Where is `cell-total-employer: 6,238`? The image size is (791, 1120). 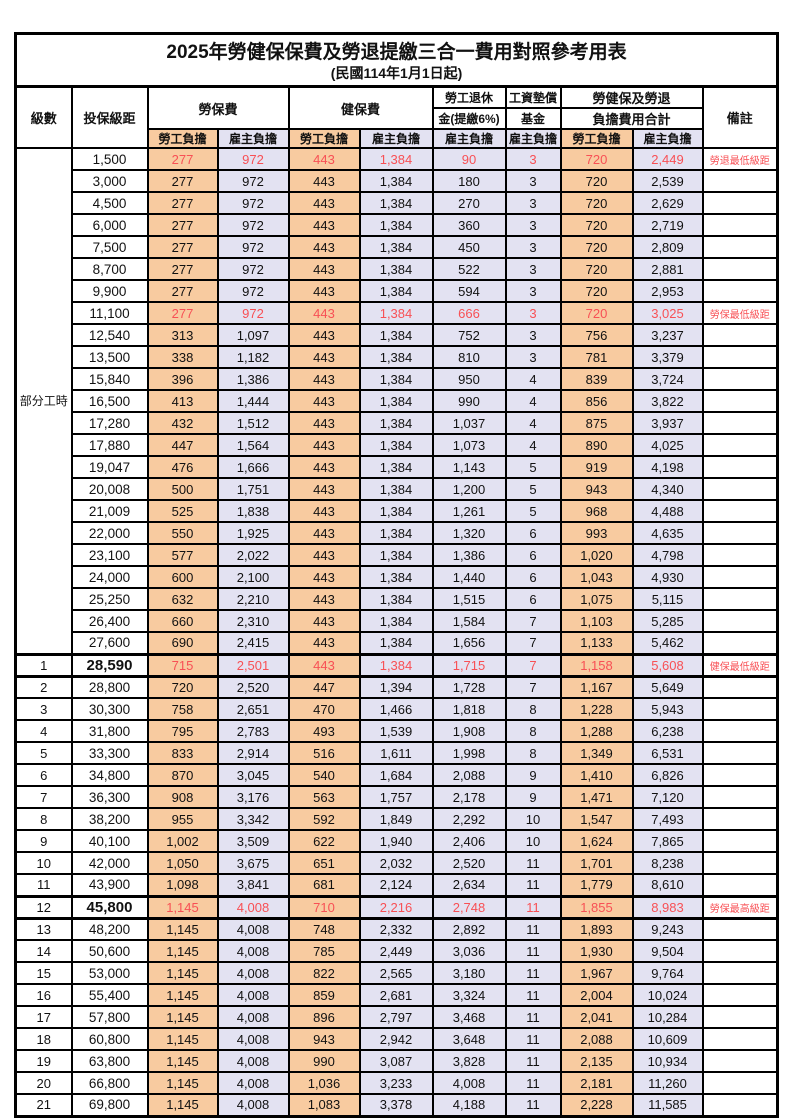 cell-total-employer: 6,238 is located at coordinates (667, 731).